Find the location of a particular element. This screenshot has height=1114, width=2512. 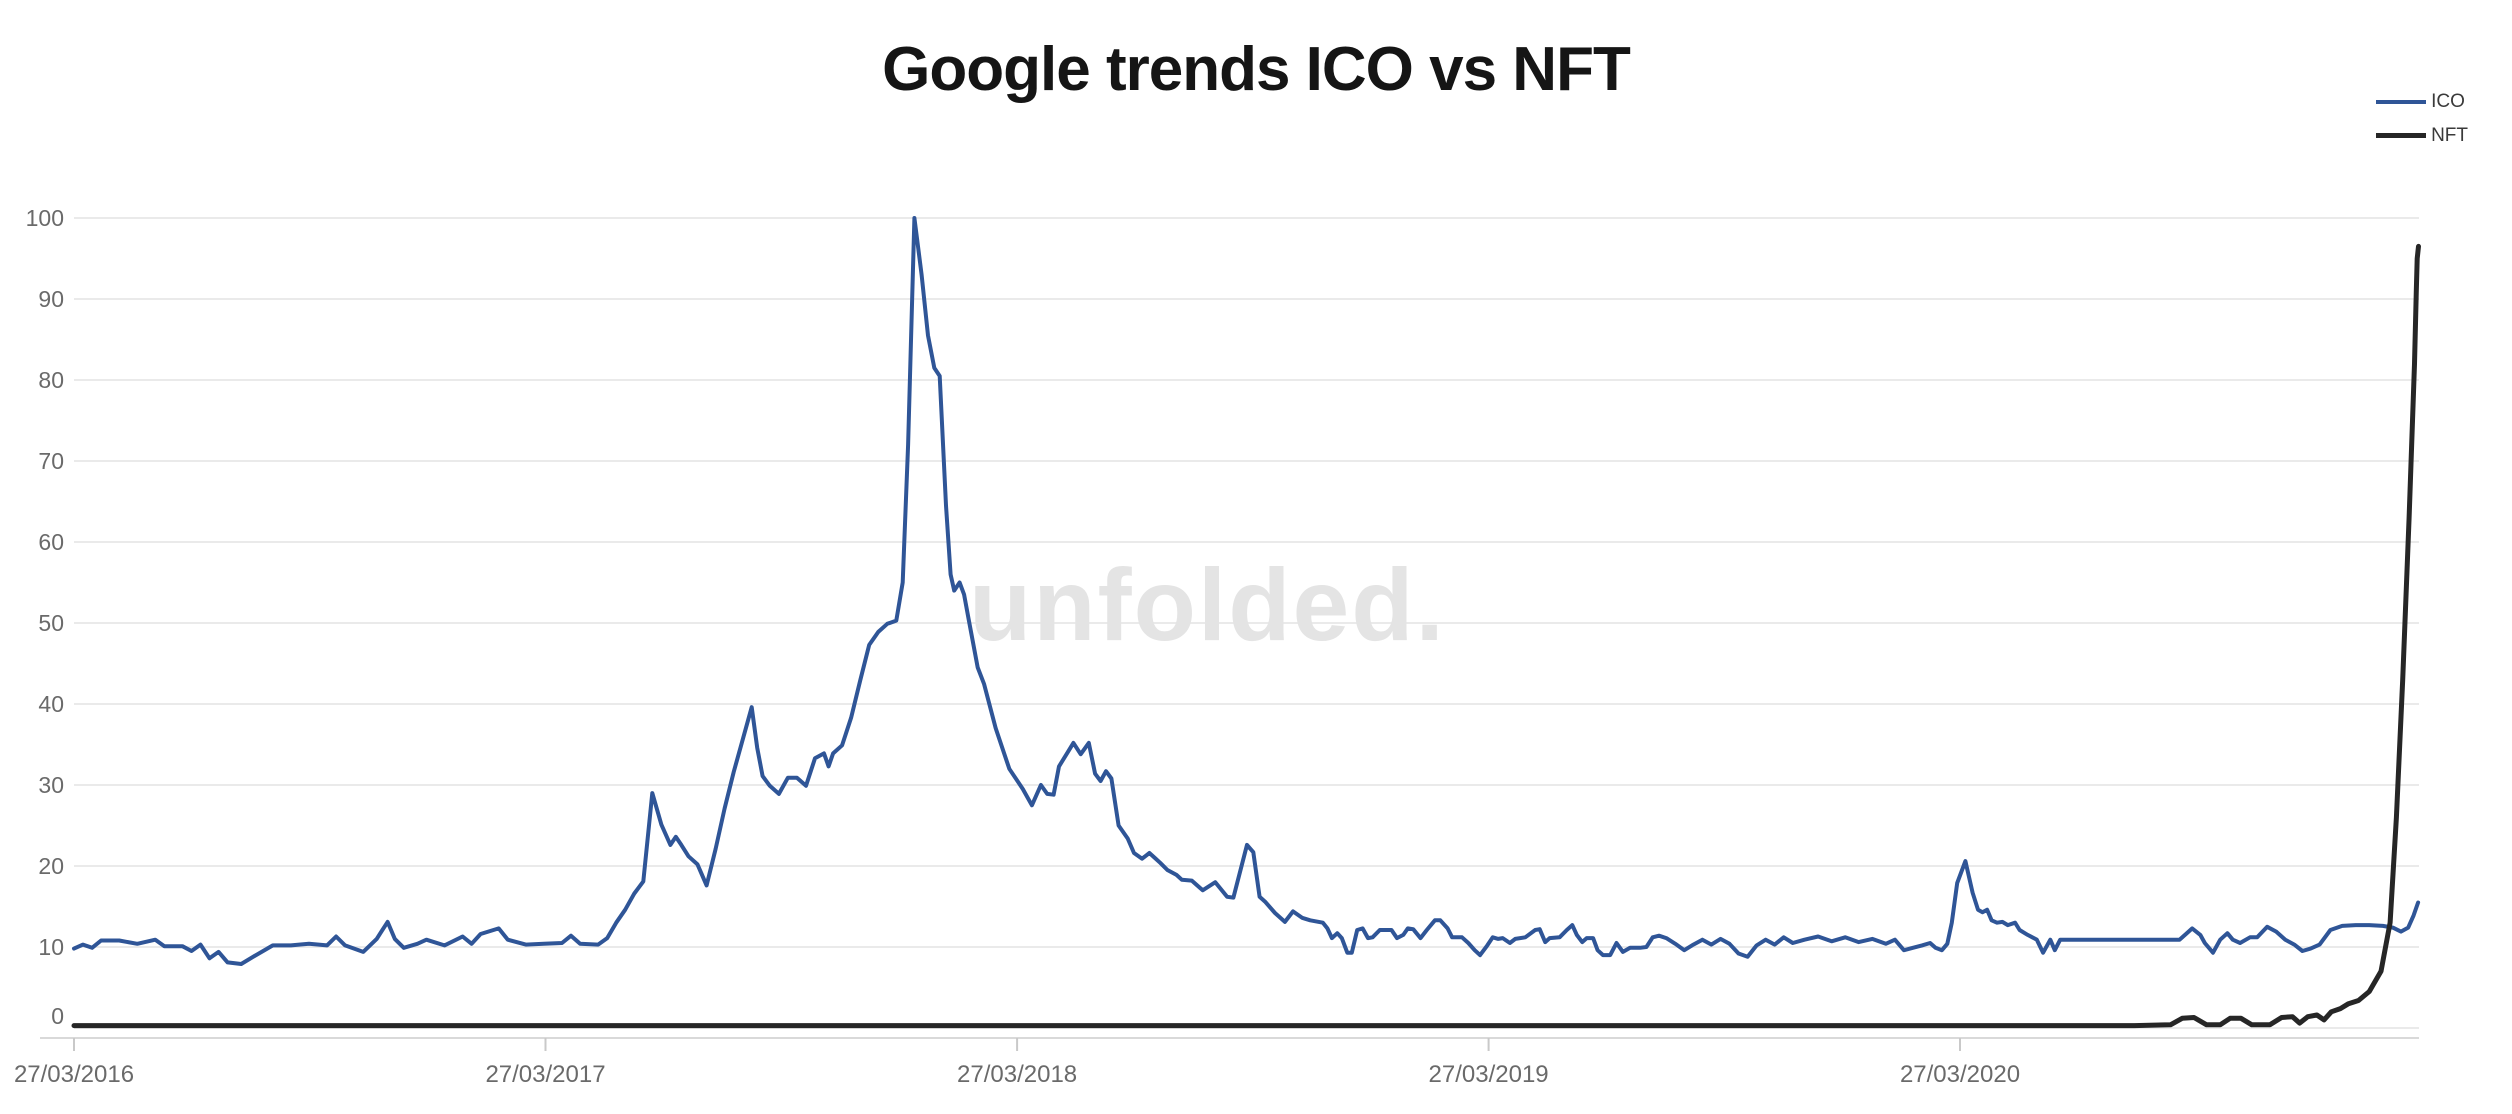

legend-line-sample-ico is located at coordinates (2401, 101).